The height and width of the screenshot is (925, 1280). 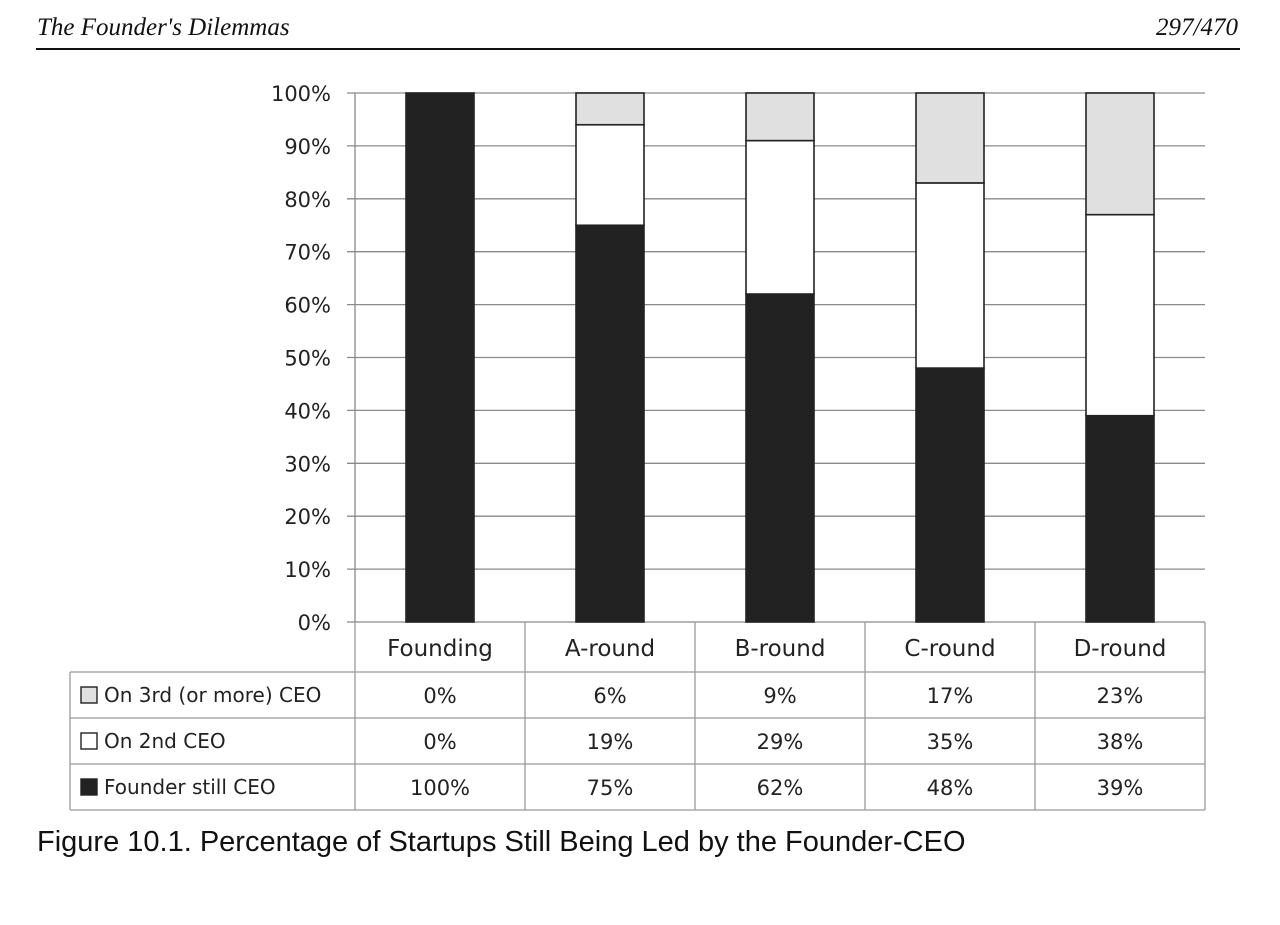 What do you see at coordinates (307, 570) in the screenshot?
I see `y-tick-label: 10%` at bounding box center [307, 570].